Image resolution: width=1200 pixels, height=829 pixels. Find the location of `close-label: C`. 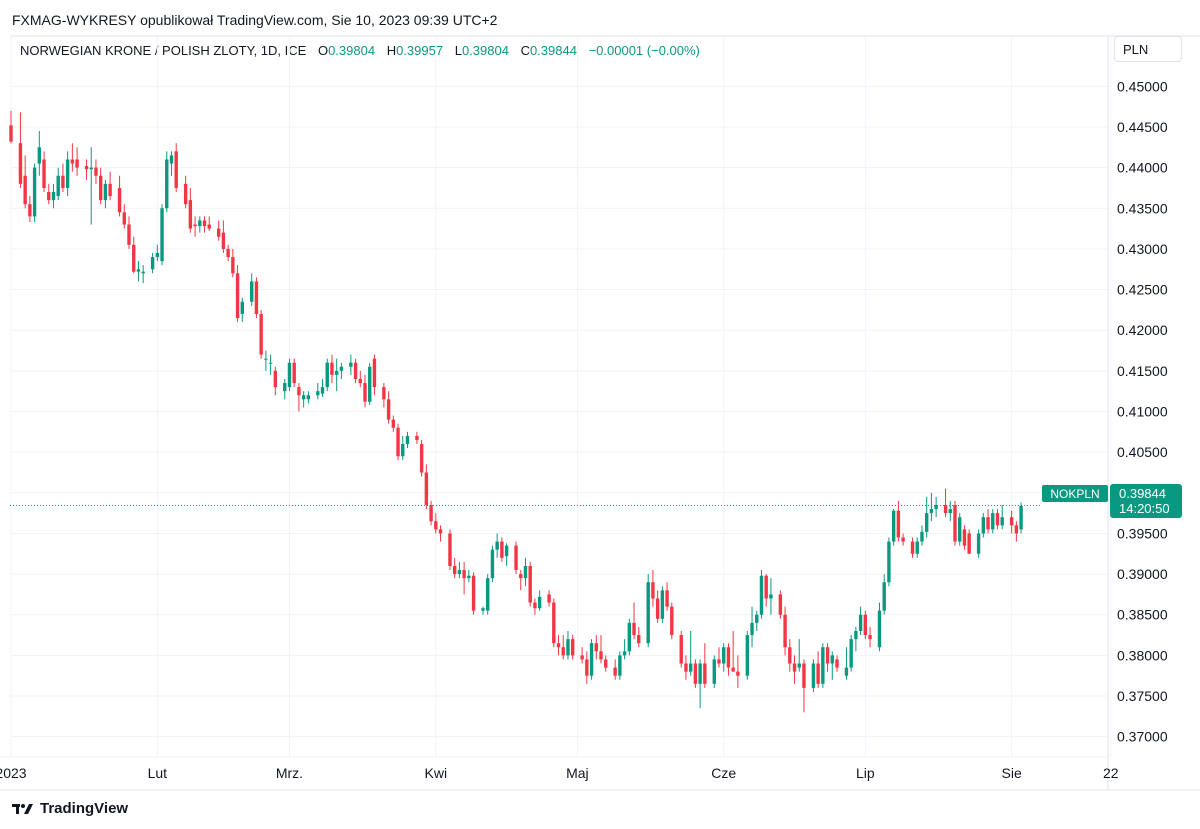

close-label: C is located at coordinates (525, 50).